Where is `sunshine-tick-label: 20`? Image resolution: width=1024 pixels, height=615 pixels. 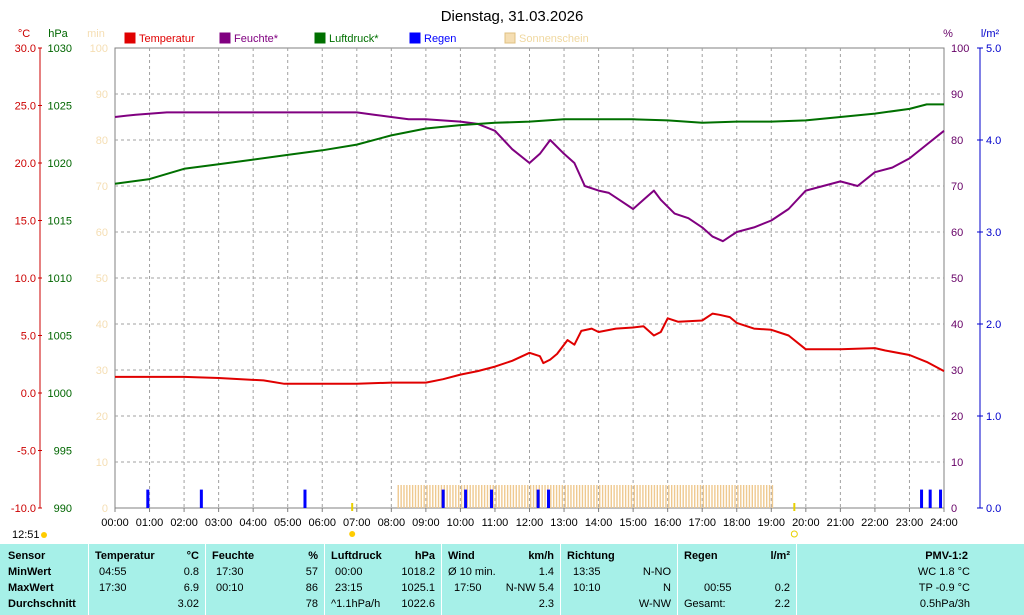
sunshine-tick-label: 20 is located at coordinates (102, 417).